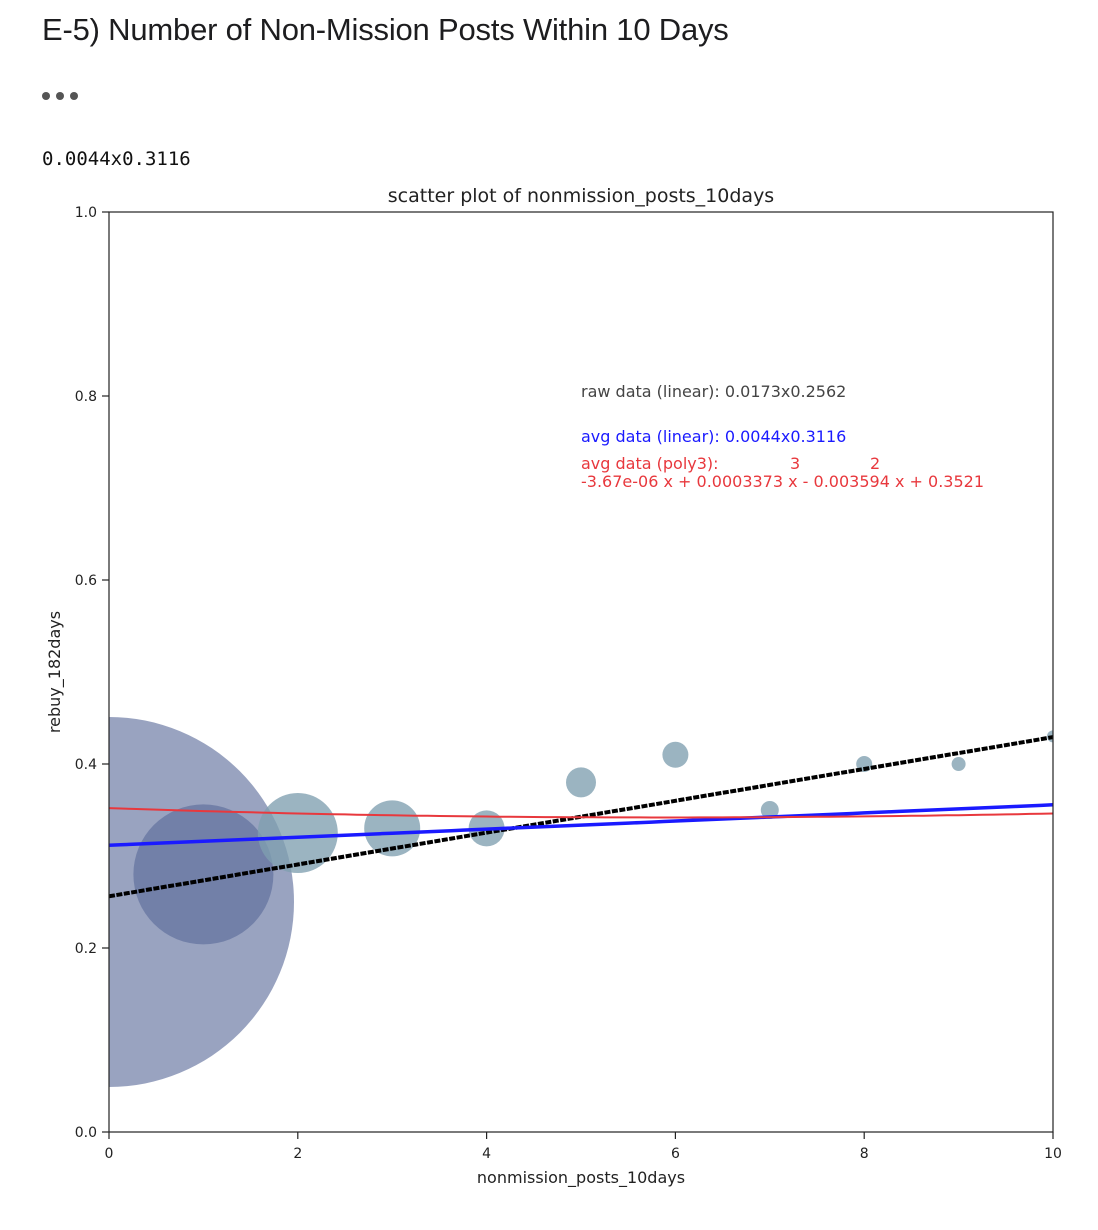 This screenshot has width=1098, height=1230. I want to click on y-tick-label: 0.4, so click(86, 765).